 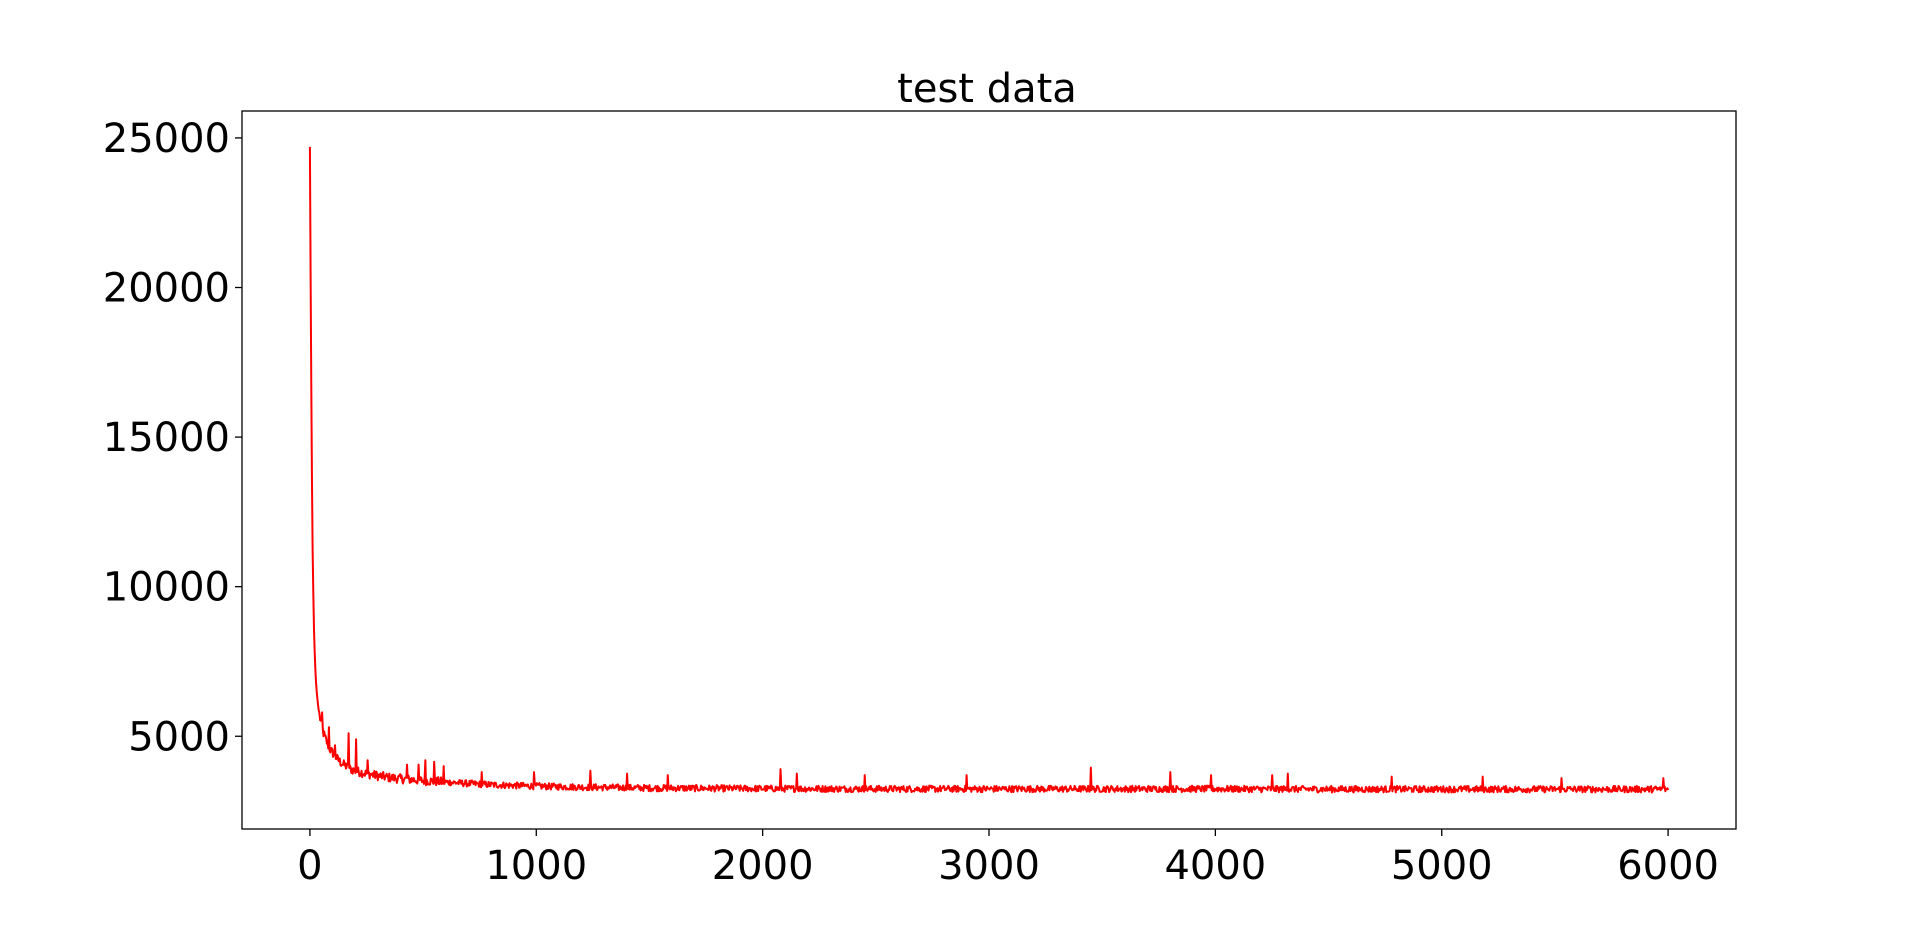 I want to click on y-tick-label: 10000, so click(x=166, y=588).